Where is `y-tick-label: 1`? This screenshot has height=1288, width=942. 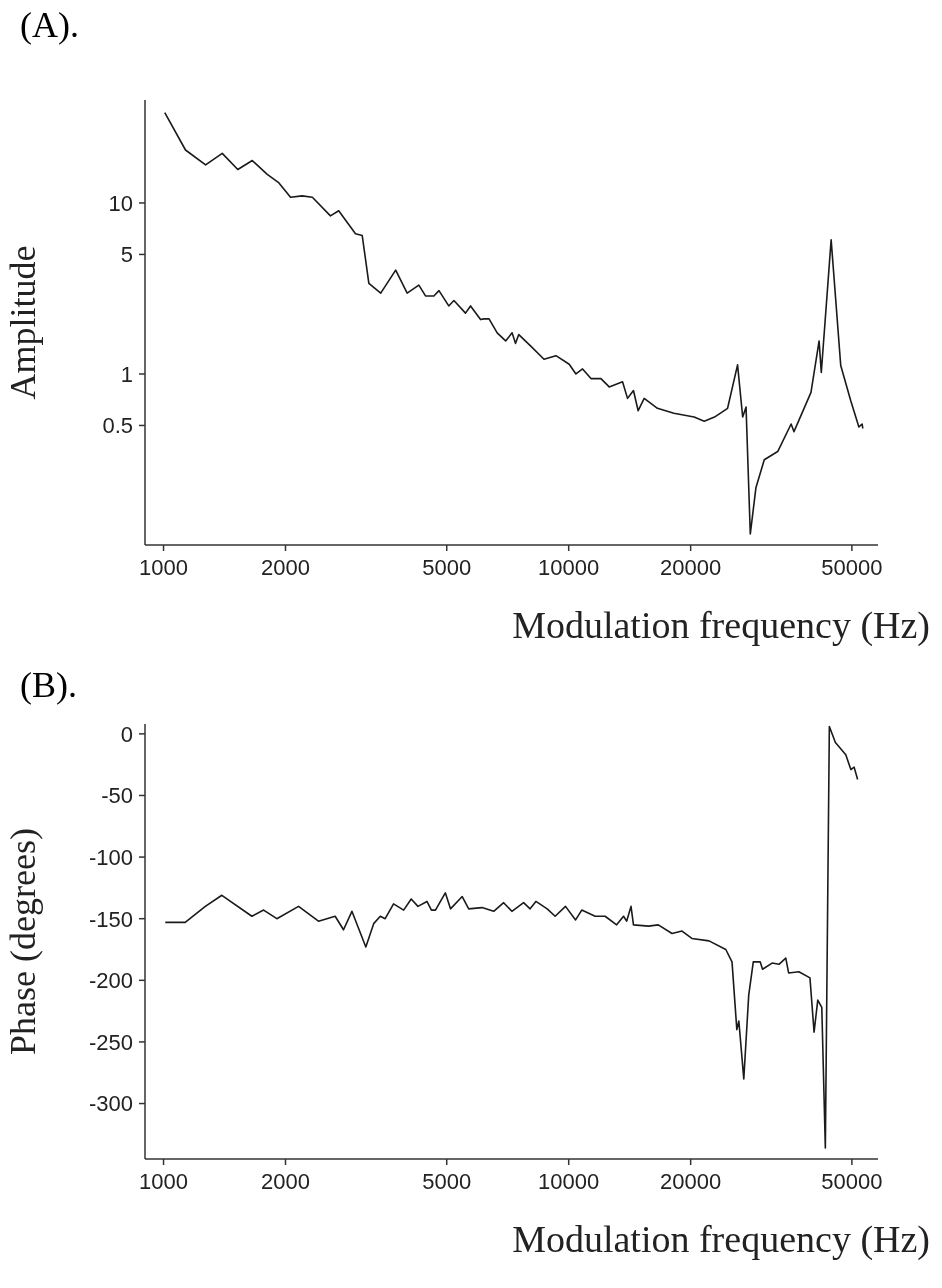
y-tick-label: 1 is located at coordinates (126, 374).